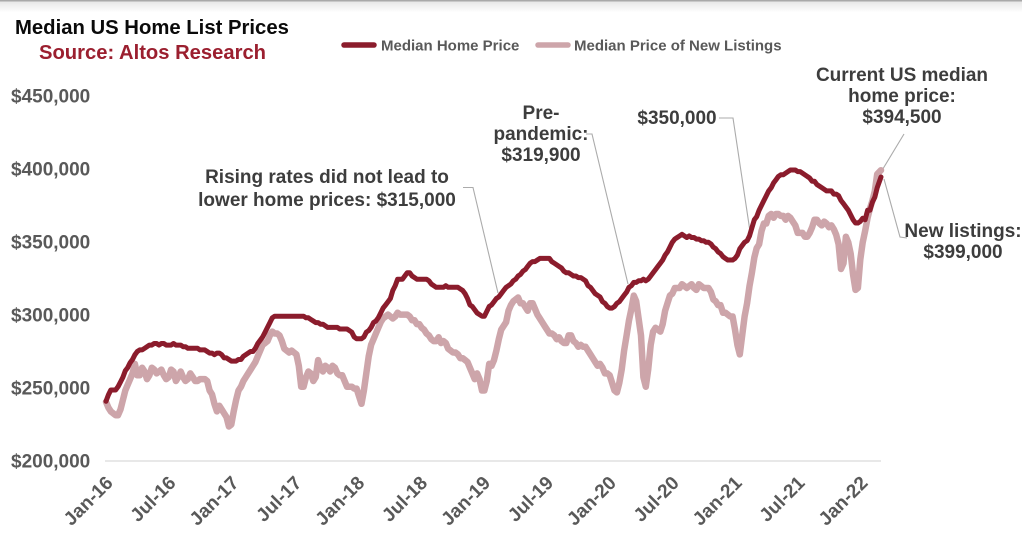 Image resolution: width=1022 pixels, height=551 pixels. I want to click on svg-text: $250,000, so click(50, 389).